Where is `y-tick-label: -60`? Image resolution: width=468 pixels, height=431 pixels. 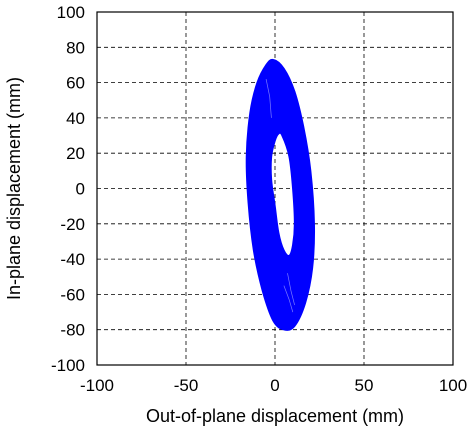
y-tick-label: -60 is located at coordinates (72, 294).